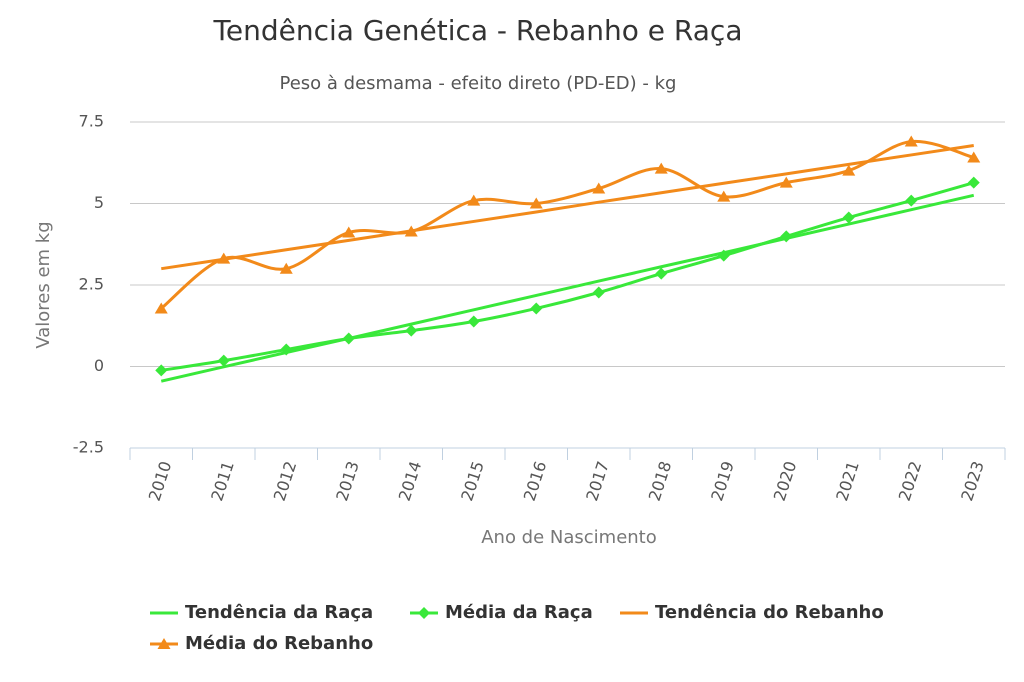  I want to click on x-tick-label: 2011, so click(222, 481).